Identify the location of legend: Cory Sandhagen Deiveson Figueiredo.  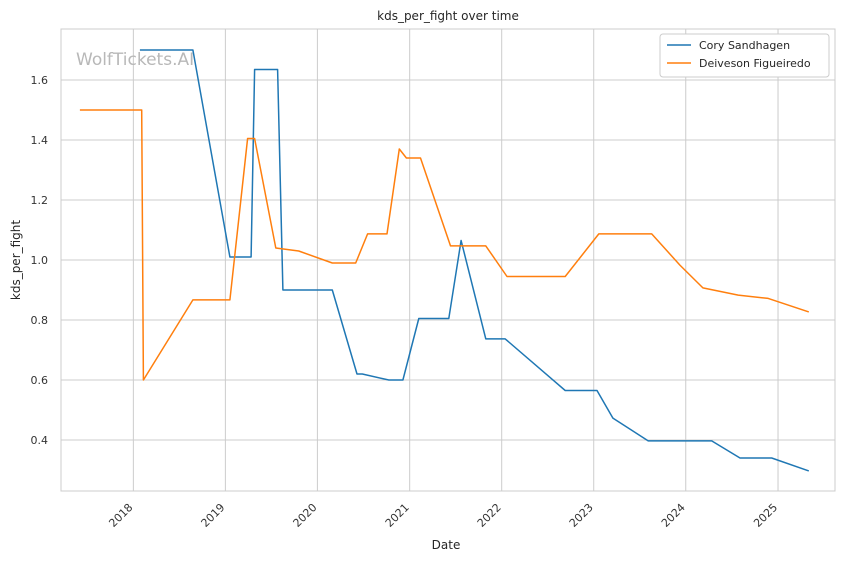
(744, 55).